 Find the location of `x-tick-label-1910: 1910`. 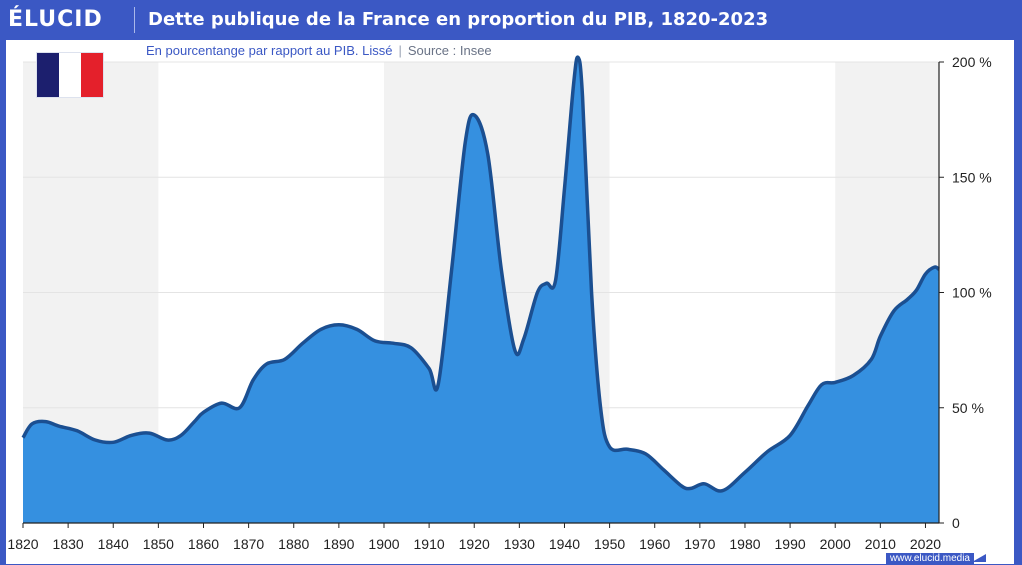

x-tick-label-1910: 1910 is located at coordinates (429, 544).